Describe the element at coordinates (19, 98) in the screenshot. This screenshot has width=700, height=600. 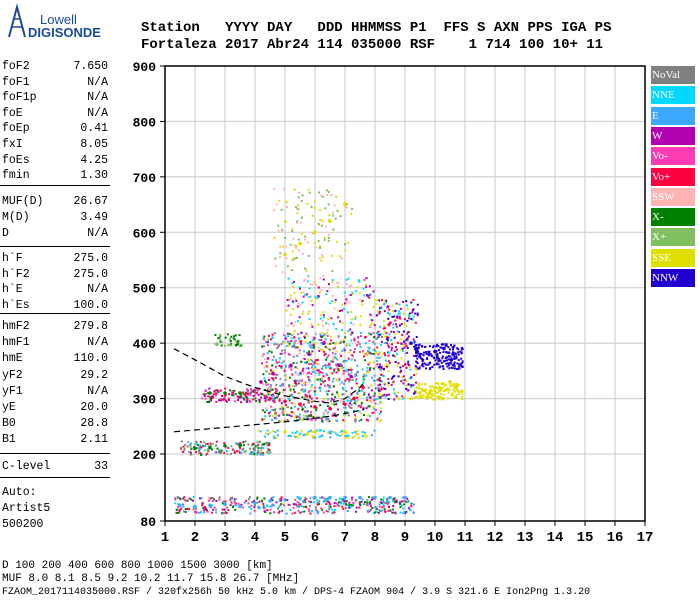
I see `param-name: foF1p` at that location.